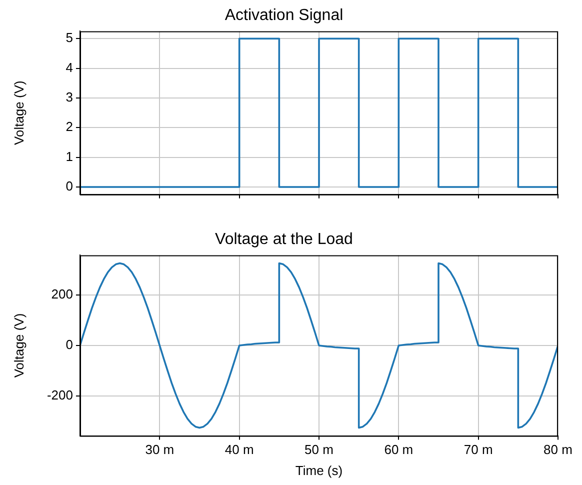 The height and width of the screenshot is (485, 582). What do you see at coordinates (284, 15) in the screenshot?
I see `chart-title: Activation Signal` at bounding box center [284, 15].